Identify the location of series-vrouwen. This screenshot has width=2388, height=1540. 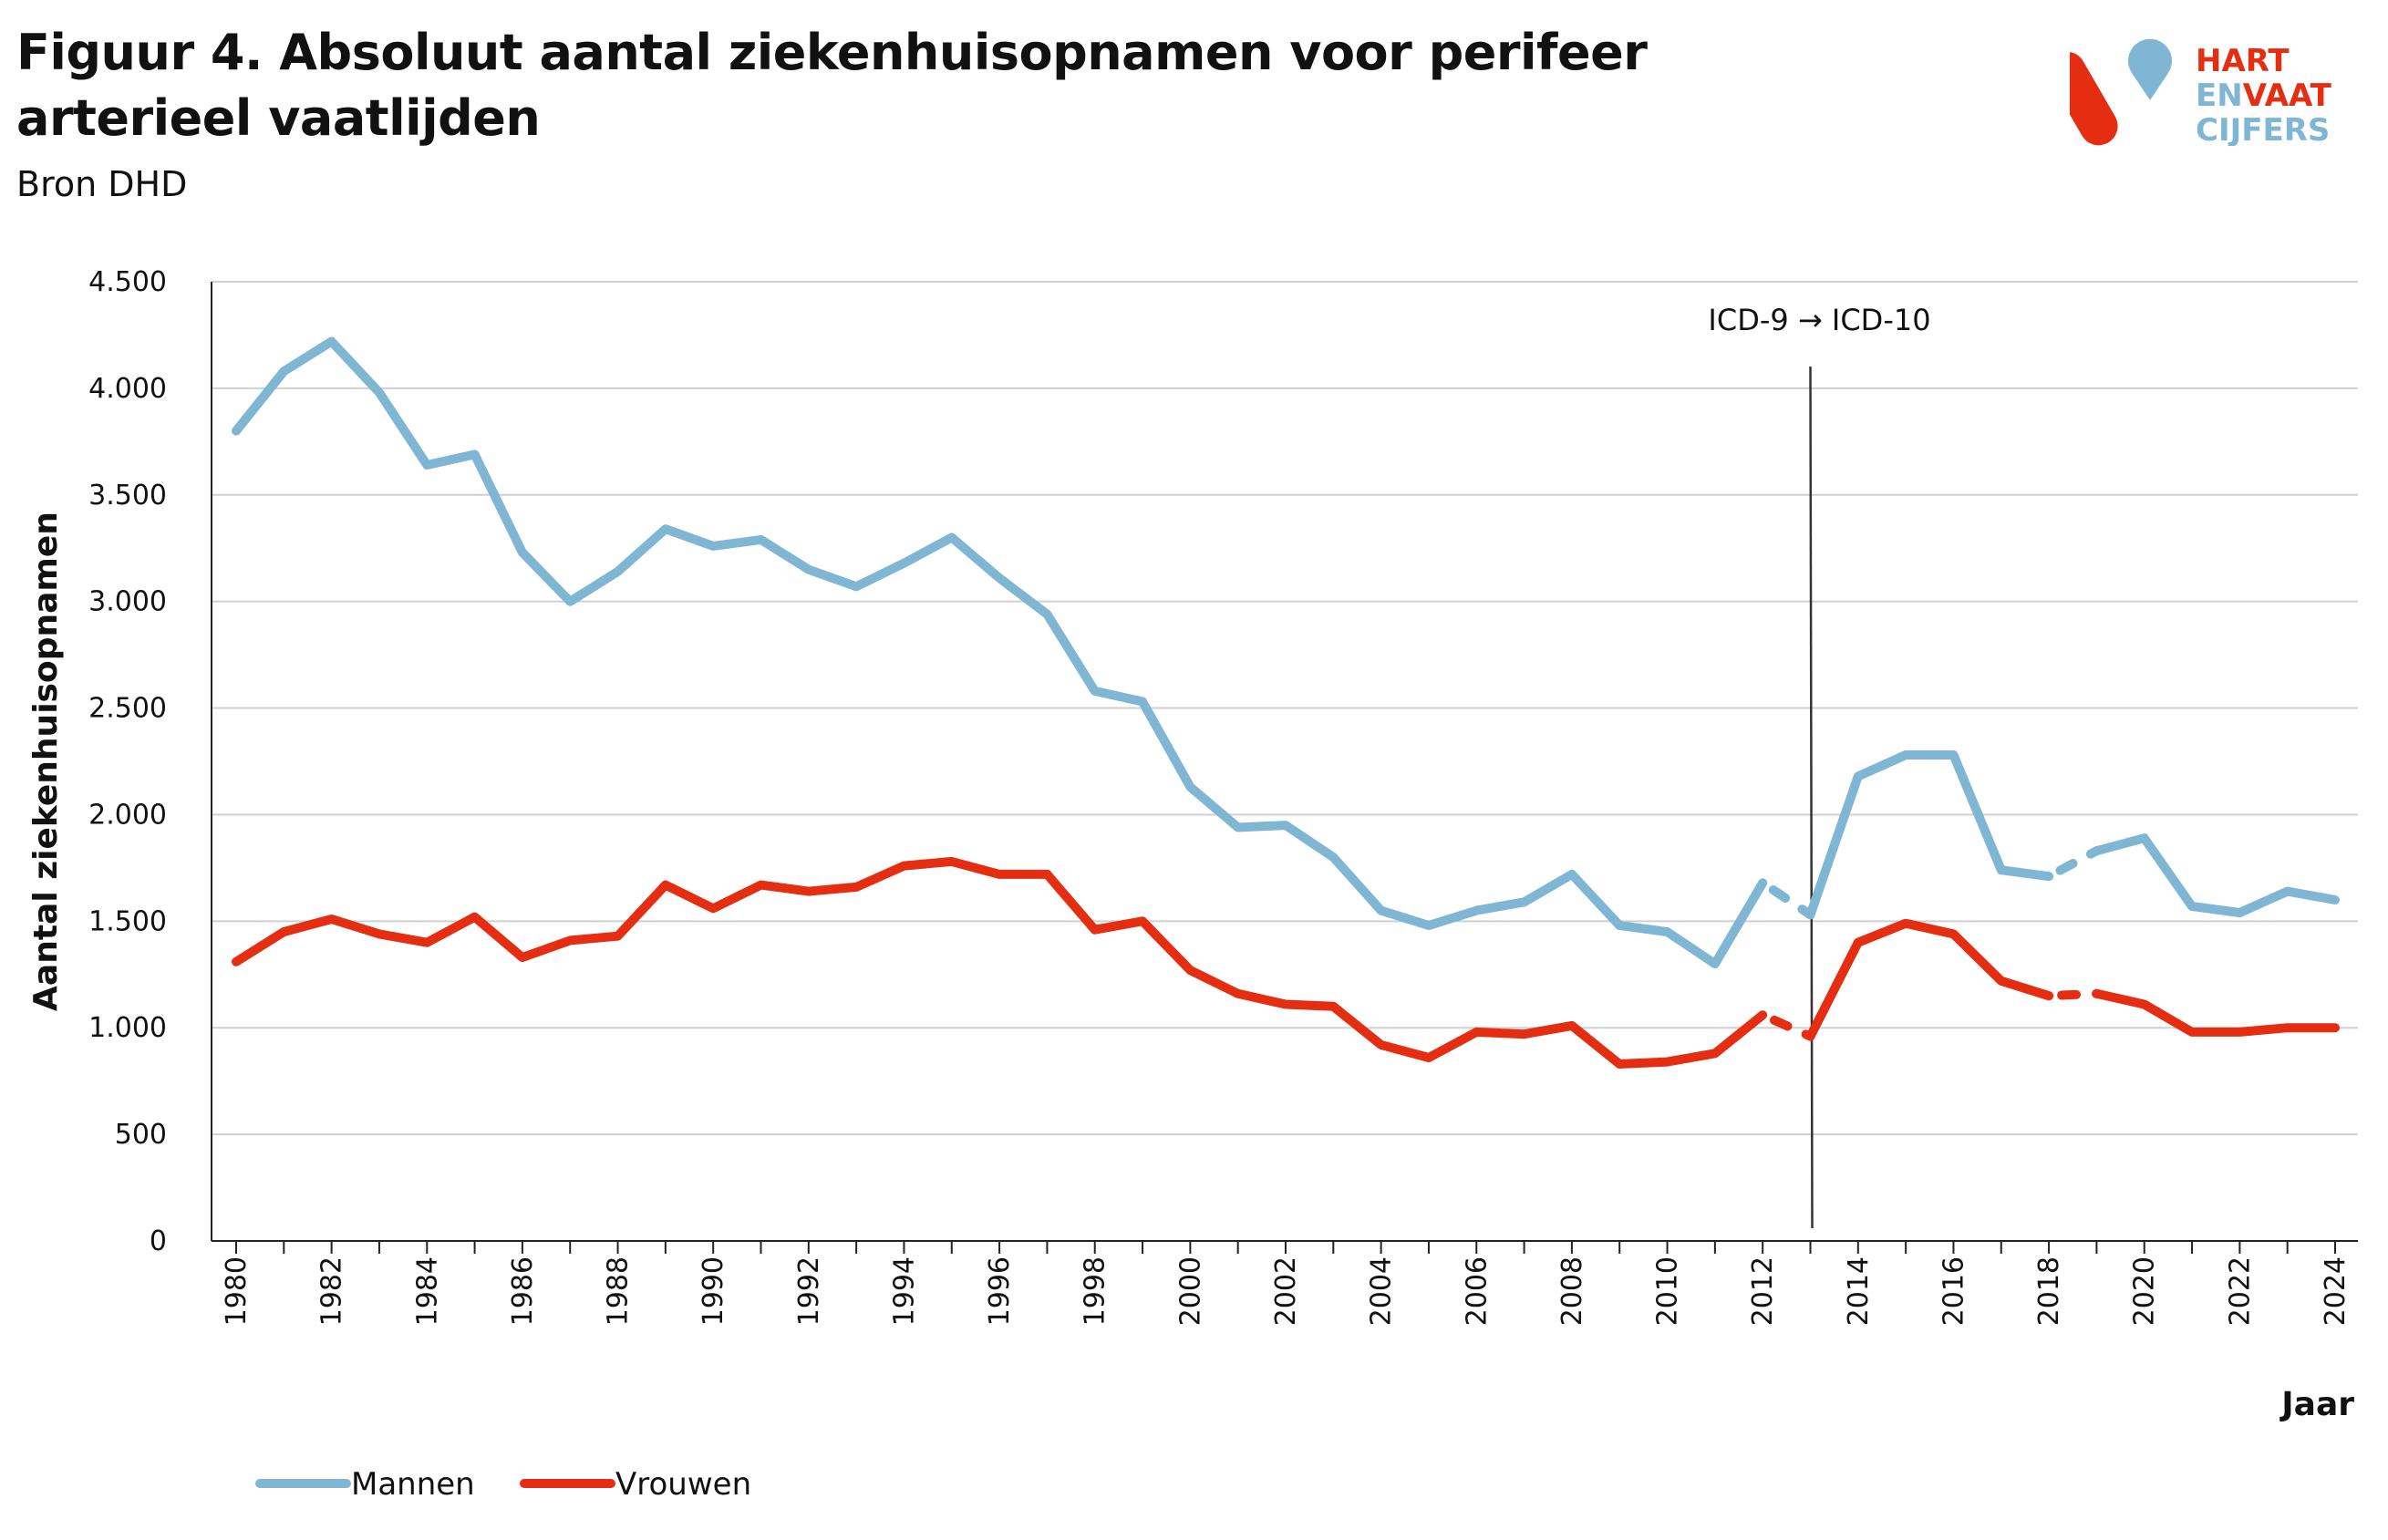
(1286, 962).